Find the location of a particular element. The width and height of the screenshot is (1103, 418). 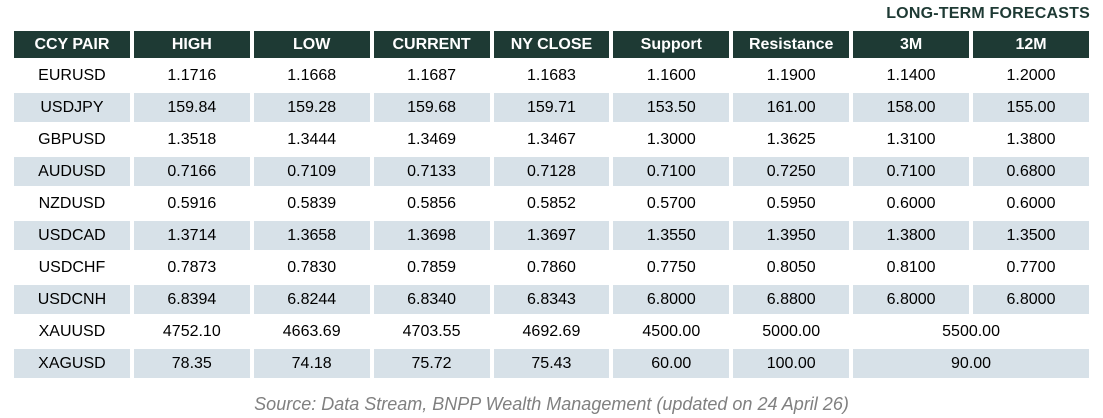

column-header-ny-close: NY CLOSE is located at coordinates (551, 44).